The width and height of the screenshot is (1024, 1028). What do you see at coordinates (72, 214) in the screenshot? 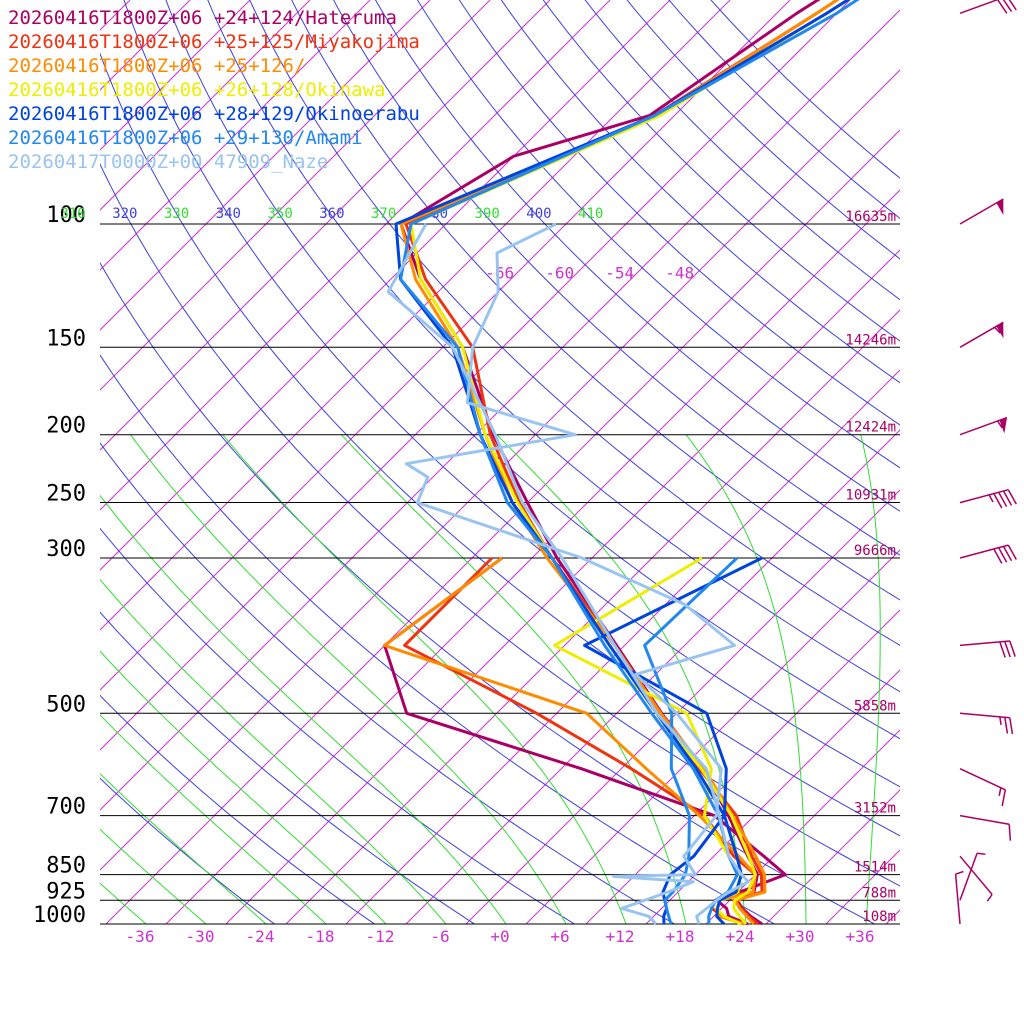
I see `theta-label: 310` at bounding box center [72, 214].